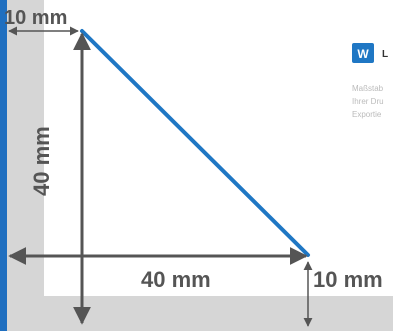  I want to click on w-logo-icon, so click(363, 53).